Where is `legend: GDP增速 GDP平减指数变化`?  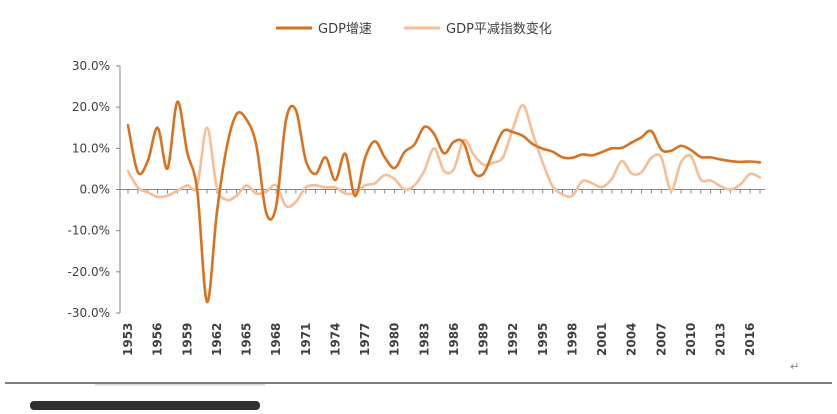 legend: GDP增速 GDP平减指数变化 is located at coordinates (414, 29).